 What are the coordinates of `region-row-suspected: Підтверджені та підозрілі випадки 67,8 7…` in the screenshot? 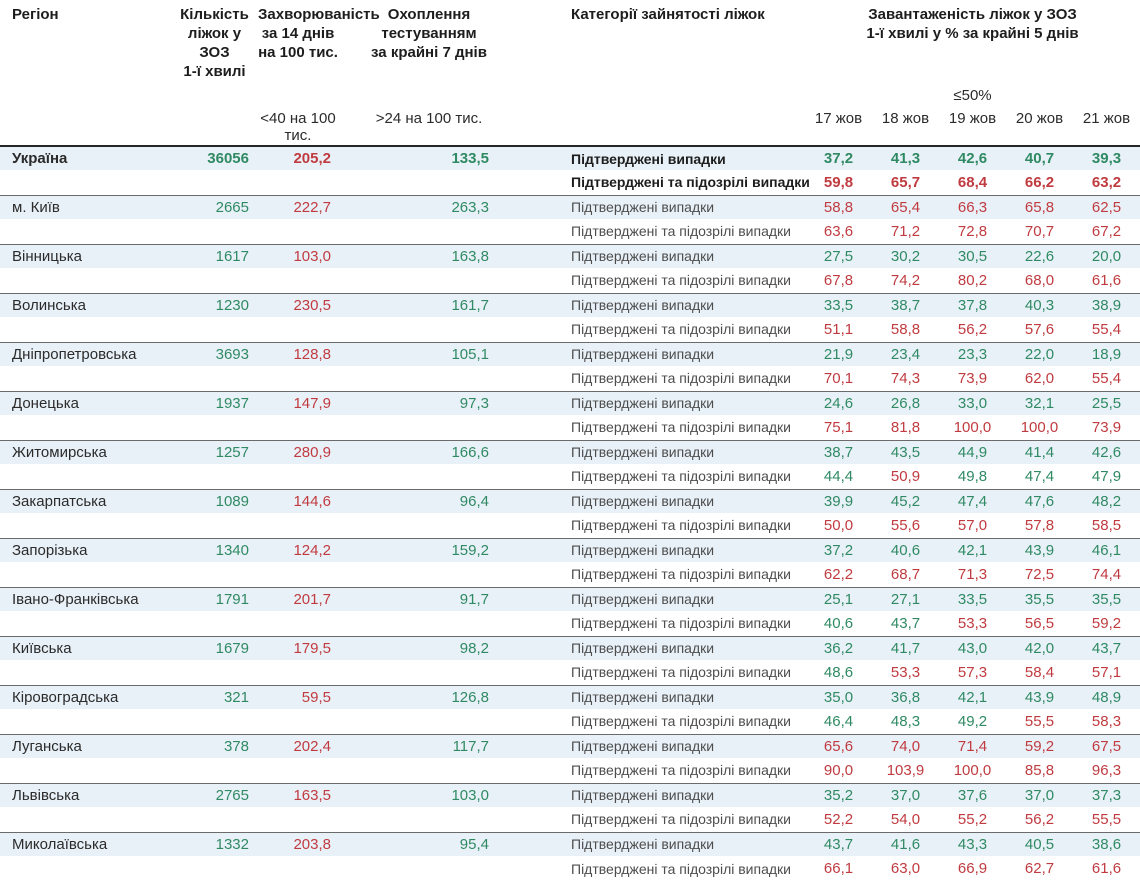 It's located at (570, 280).